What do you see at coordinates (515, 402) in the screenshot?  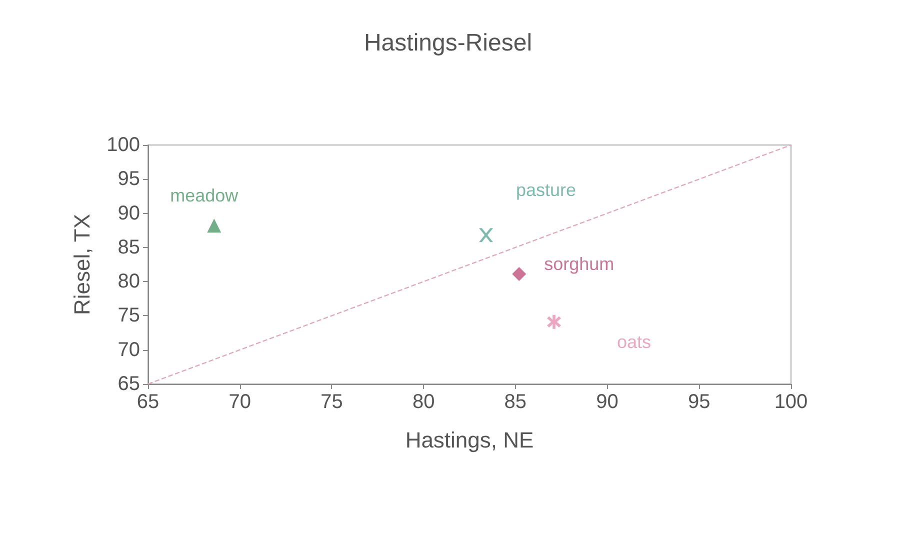 I see `x-tick-label: 85` at bounding box center [515, 402].